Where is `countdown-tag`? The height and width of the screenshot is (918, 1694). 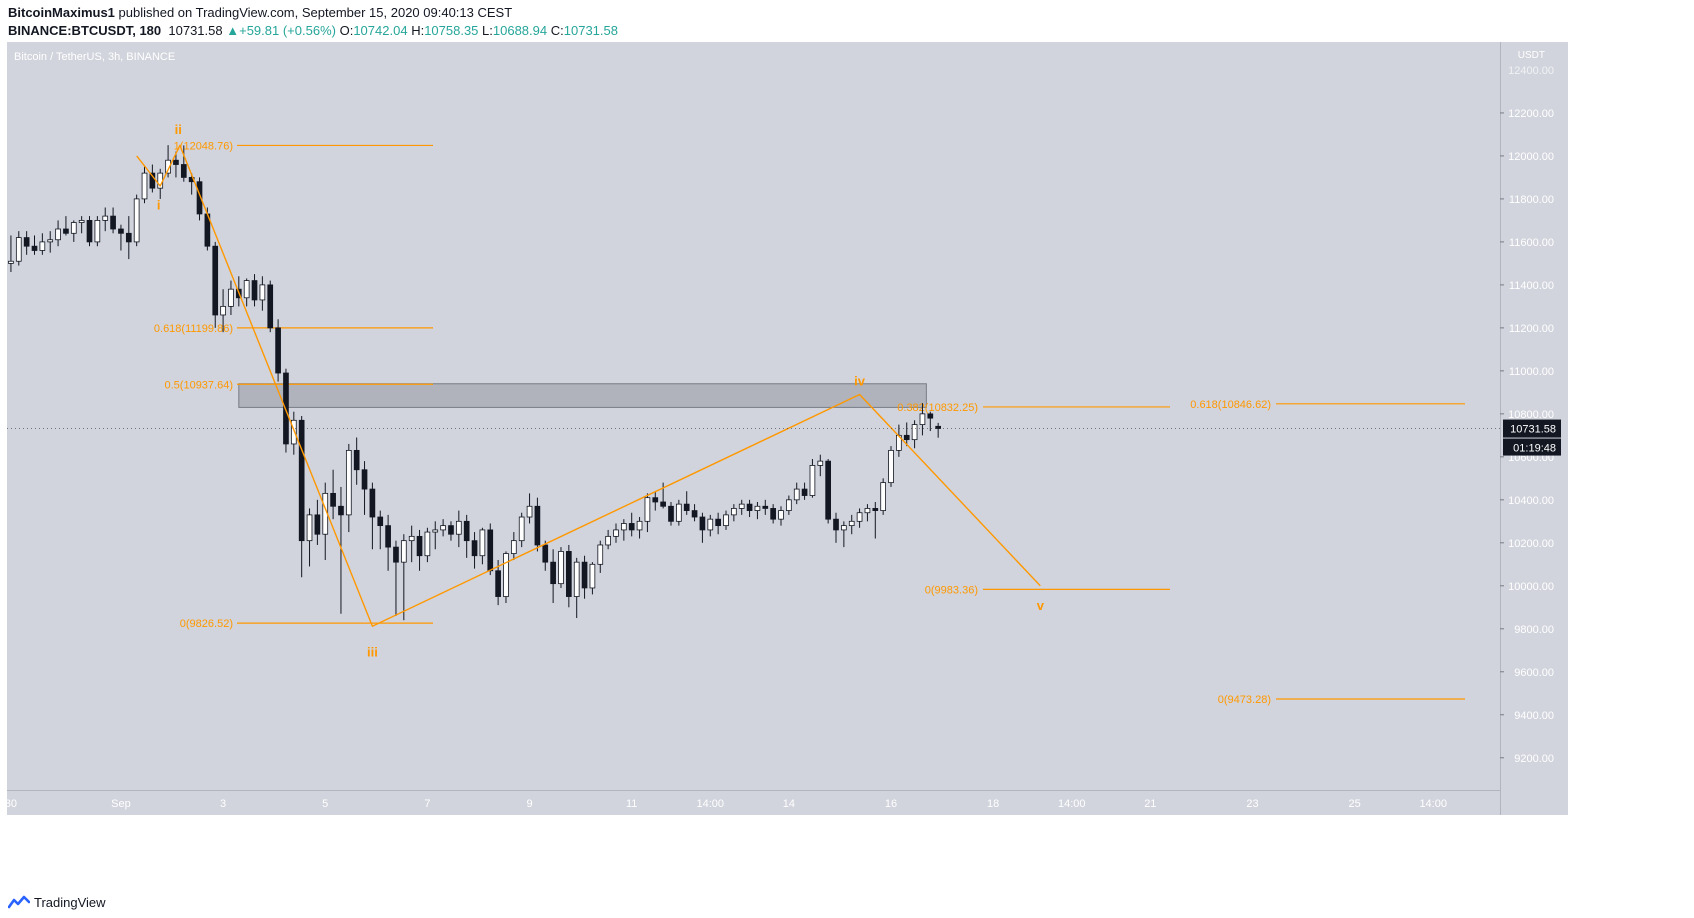 countdown-tag is located at coordinates (1532, 447).